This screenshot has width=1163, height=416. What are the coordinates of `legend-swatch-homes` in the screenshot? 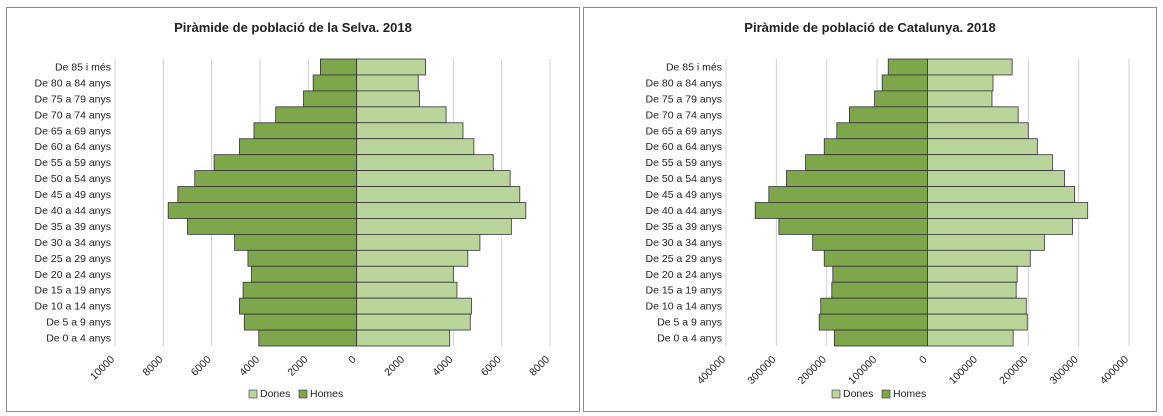 It's located at (886, 394).